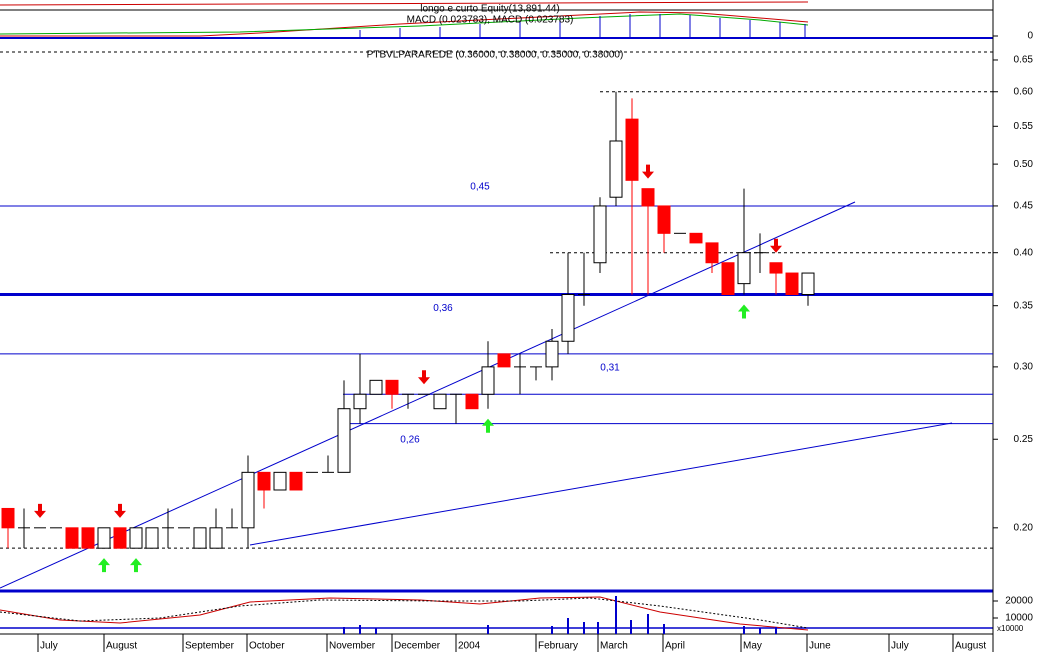 This screenshot has width=1039, height=652. What do you see at coordinates (210, 646) in the screenshot?
I see `x-tick-label: September` at bounding box center [210, 646].